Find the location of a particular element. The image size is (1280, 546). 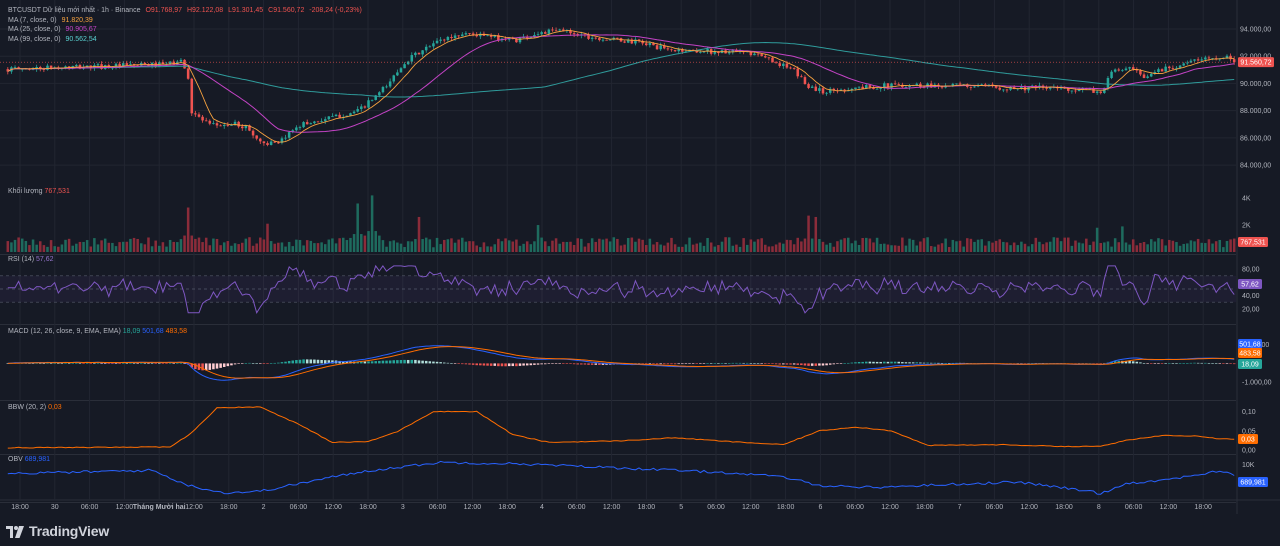

ma7-legend: MA (7, close, 0) 91.820,39 is located at coordinates (186, 21).